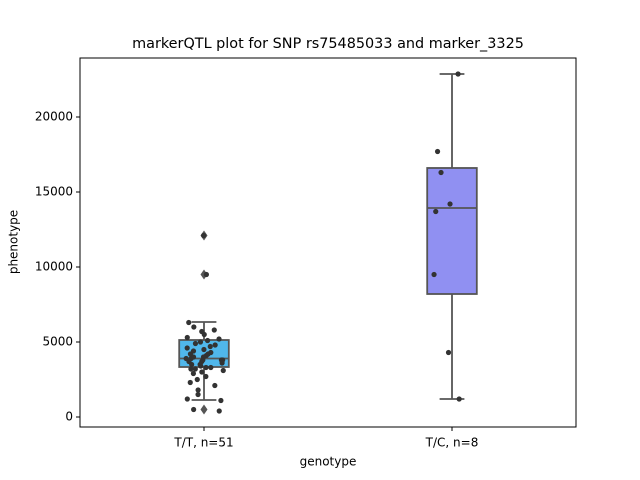 This screenshot has width=640, height=480. I want to click on y-tick-label: 15000, so click(54, 191).